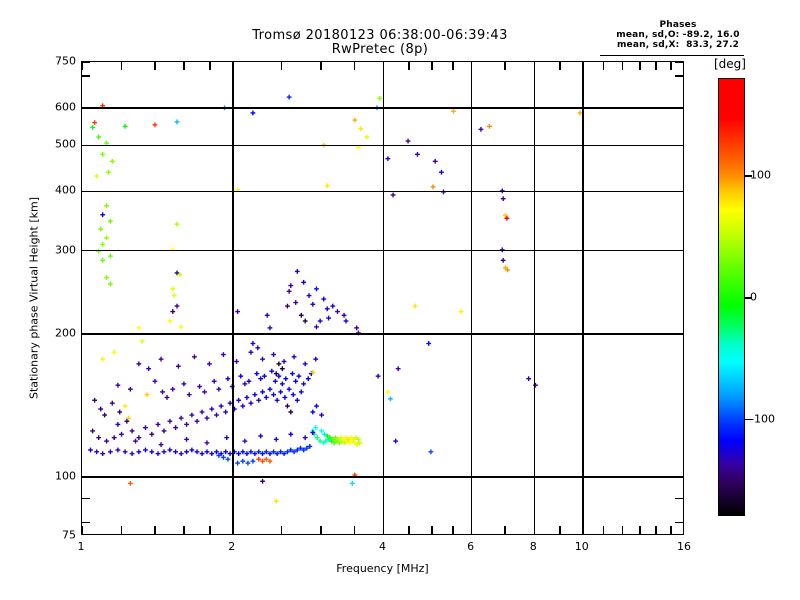  I want to click on y-tick-label: 400, so click(65, 190).